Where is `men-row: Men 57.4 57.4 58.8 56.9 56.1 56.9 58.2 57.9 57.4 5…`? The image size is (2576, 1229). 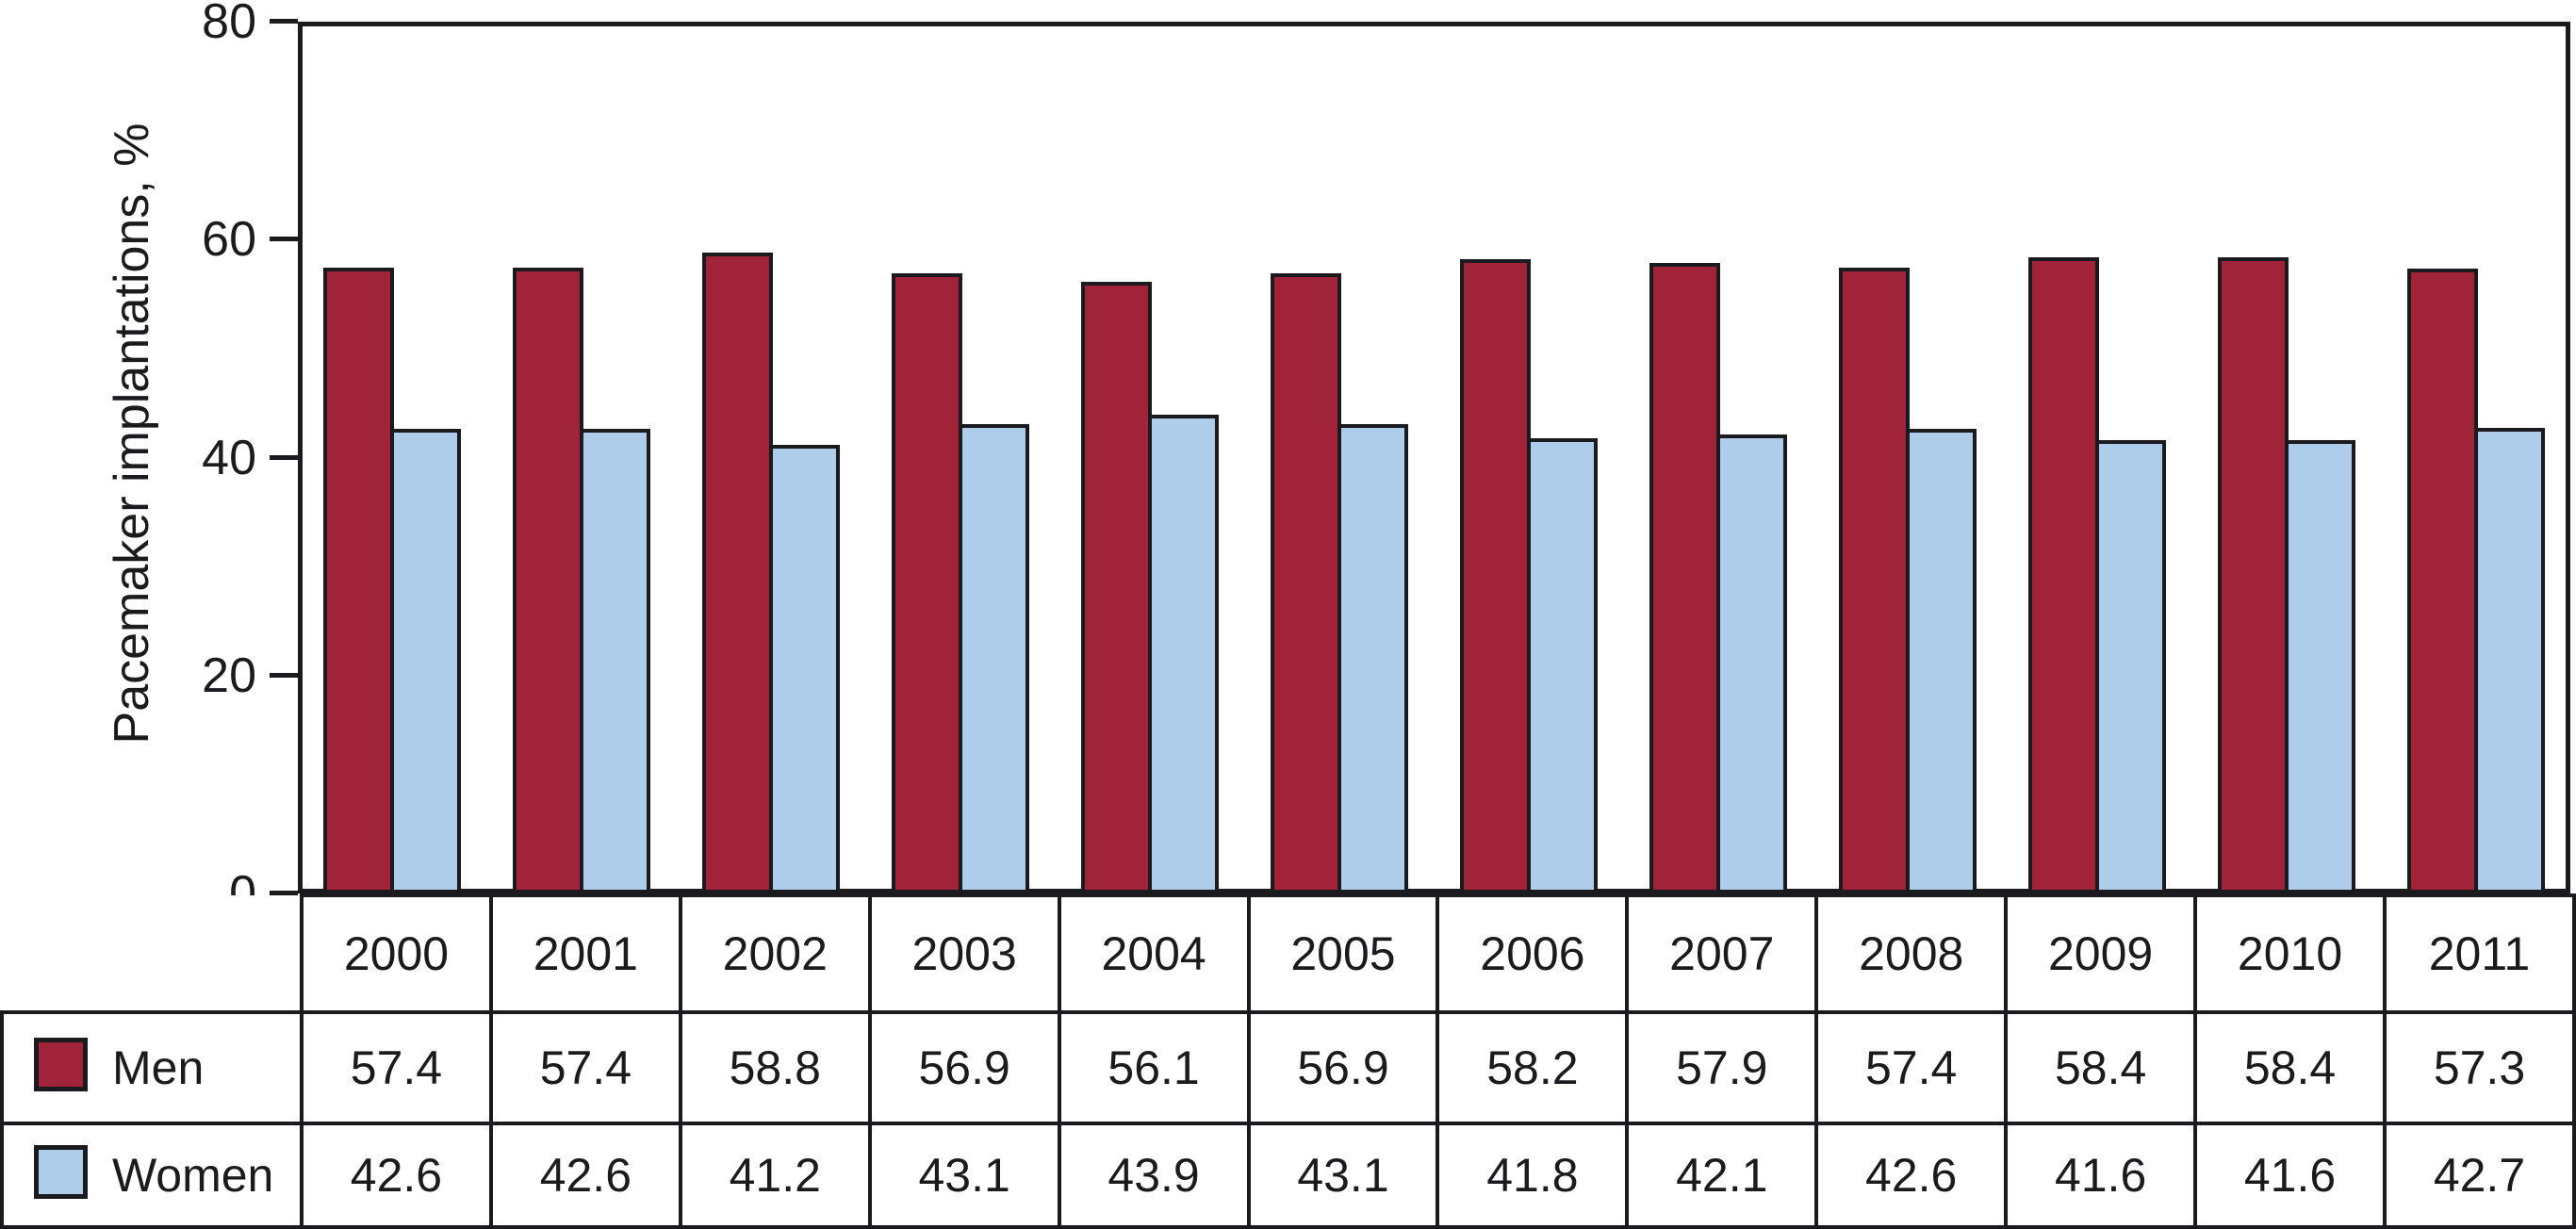
men-row: Men 57.4 57.4 58.8 56.9 56.1 56.9 58.2 57.9 57.4 5… is located at coordinates (1288, 1067).